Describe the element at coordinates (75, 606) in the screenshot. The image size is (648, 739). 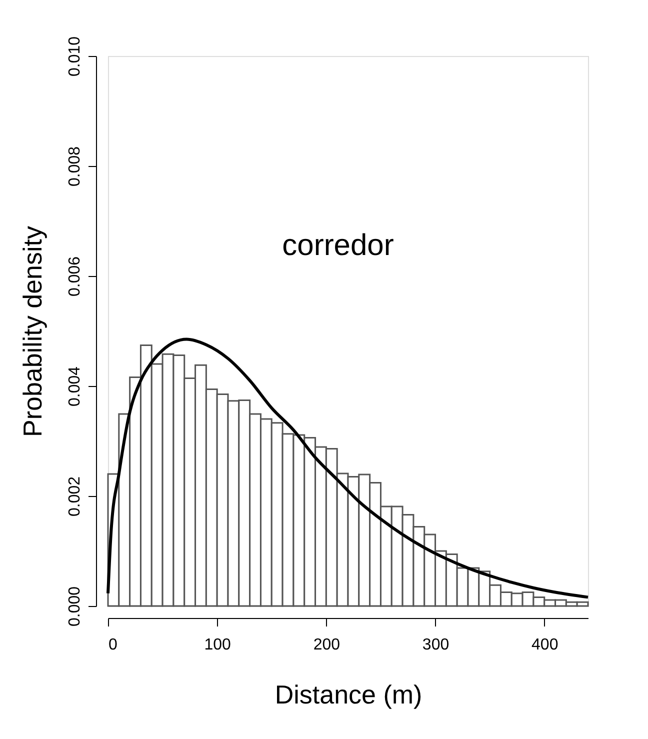
I see `y-tick-label: 0.000` at that location.